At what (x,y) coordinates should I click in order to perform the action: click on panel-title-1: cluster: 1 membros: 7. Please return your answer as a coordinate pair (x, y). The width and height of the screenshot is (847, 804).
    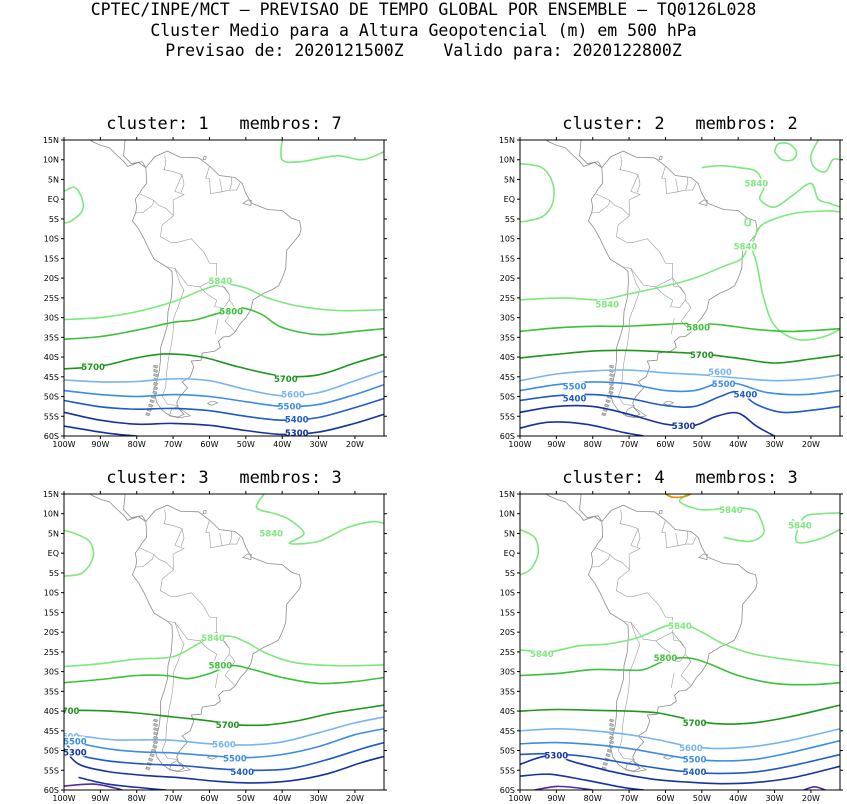
    Looking at the image, I should click on (224, 124).